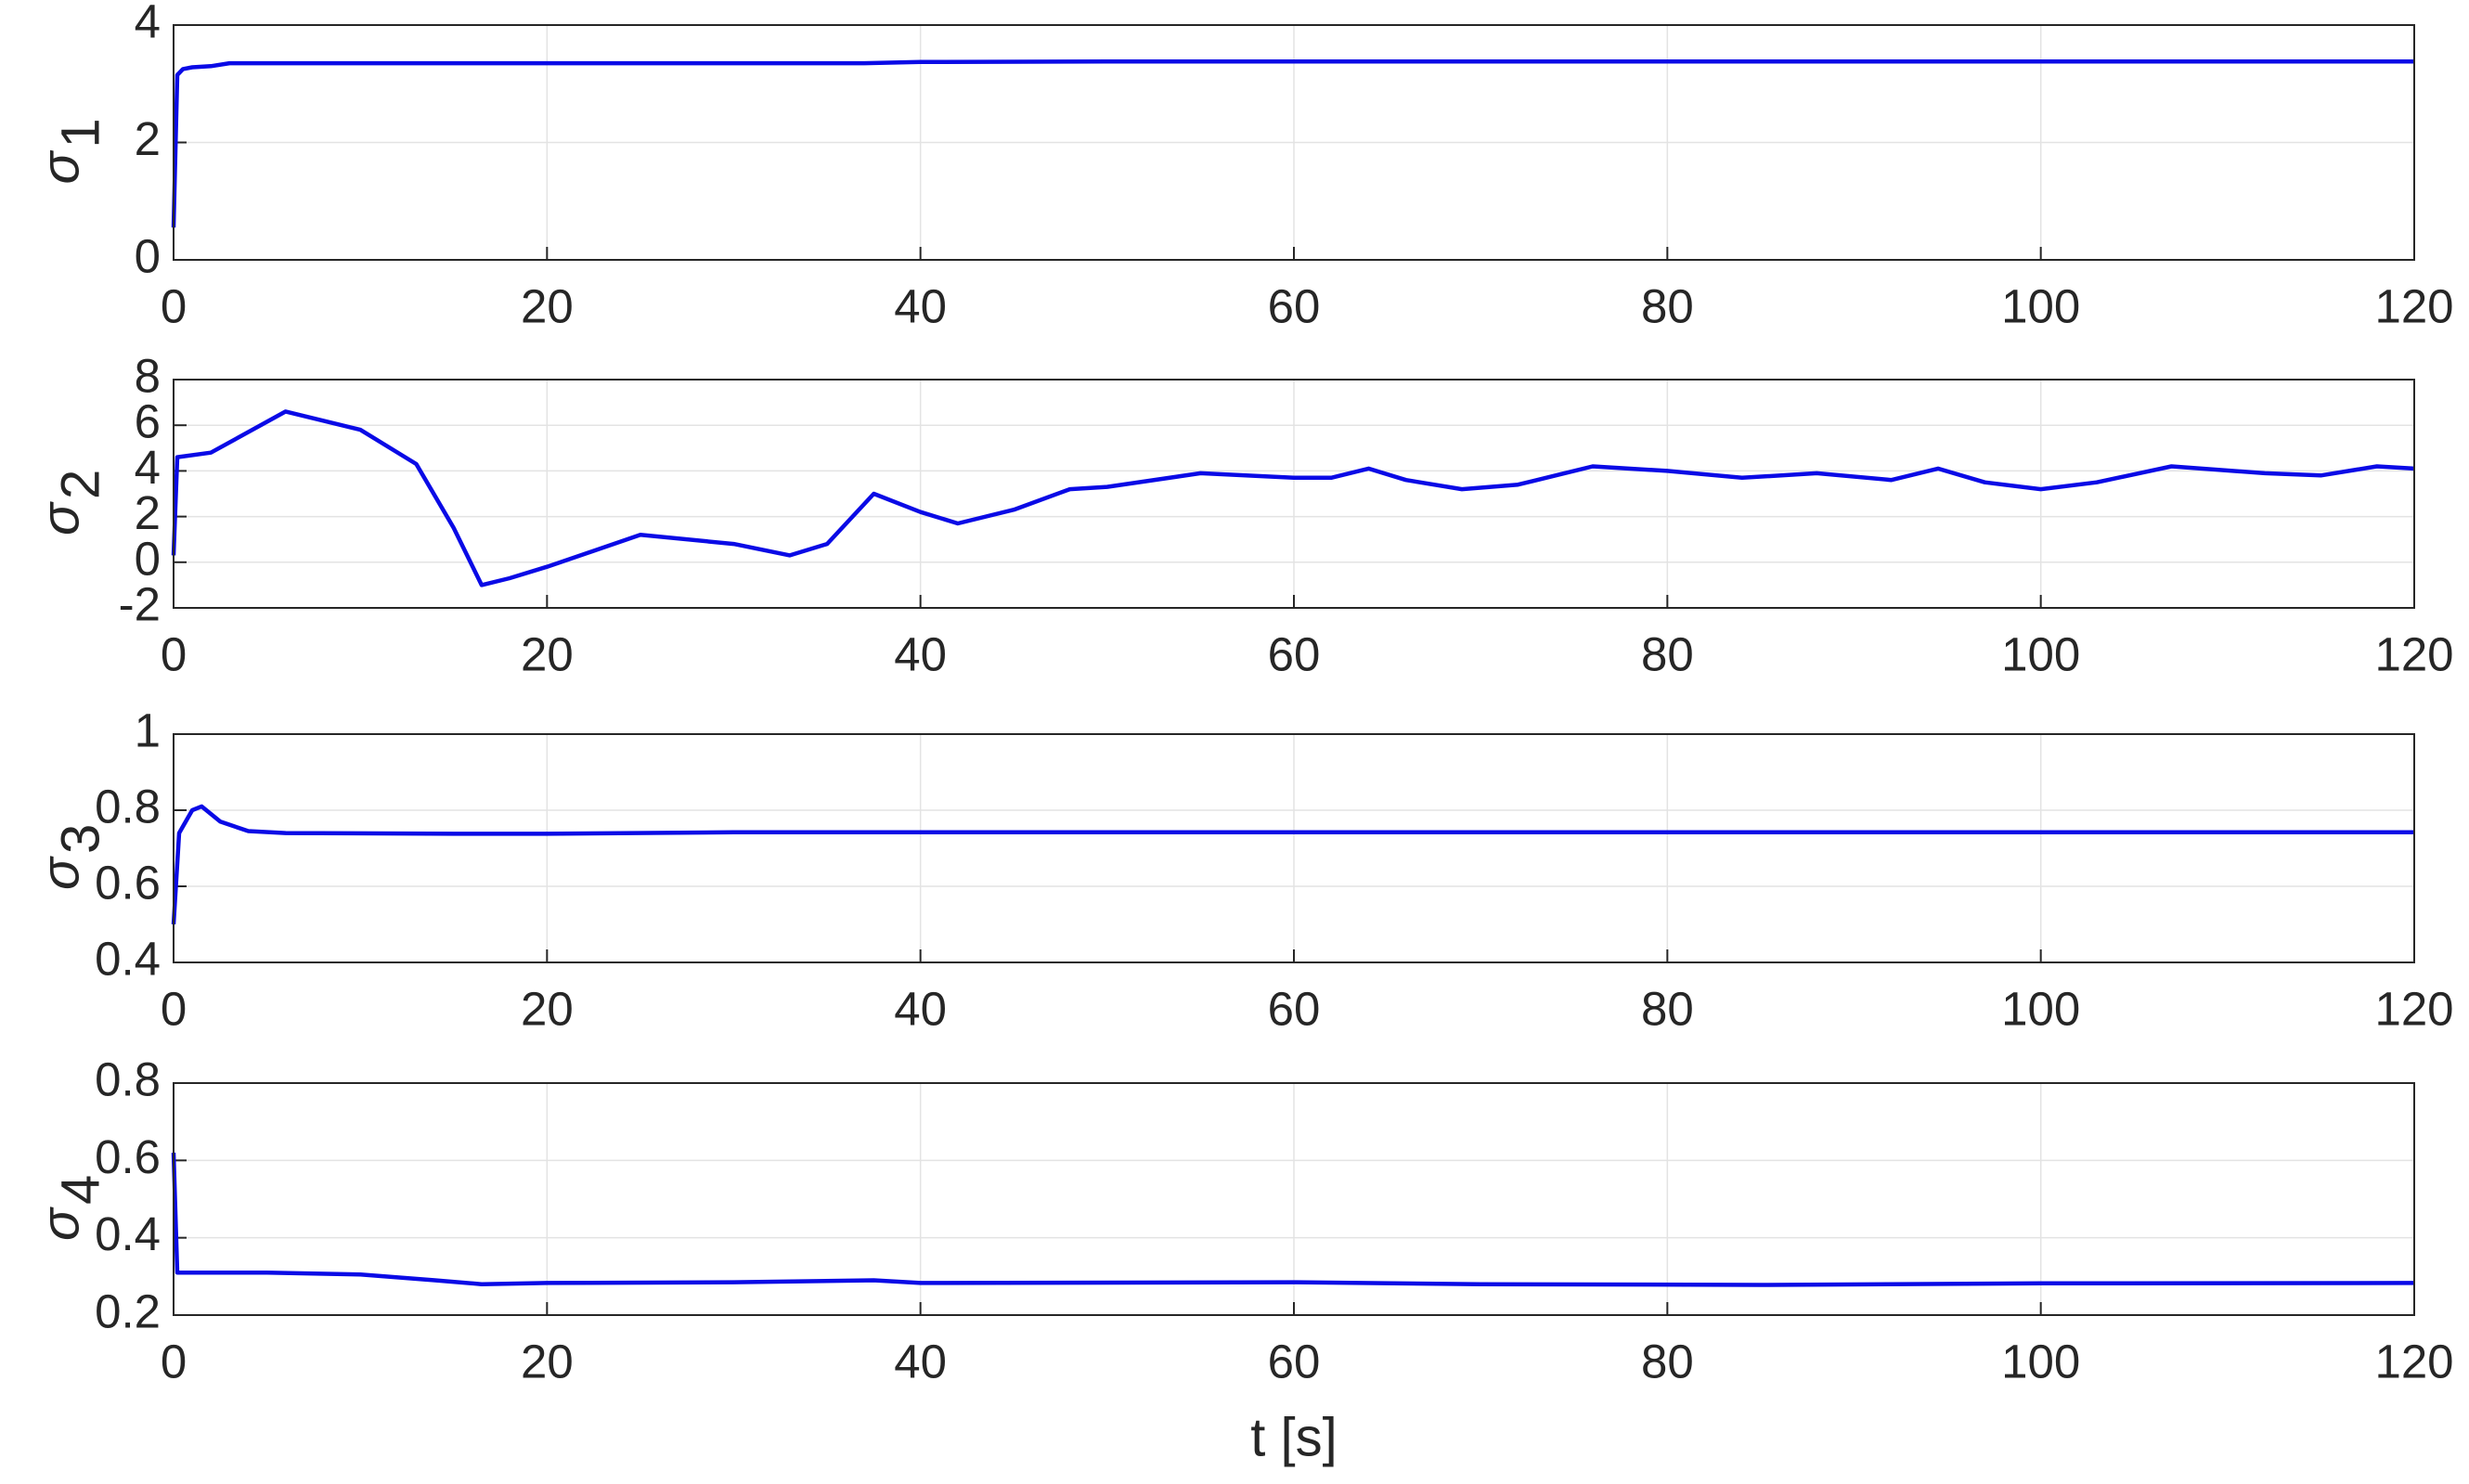  What do you see at coordinates (148, 730) in the screenshot?
I see `y-tick-label: 1` at bounding box center [148, 730].